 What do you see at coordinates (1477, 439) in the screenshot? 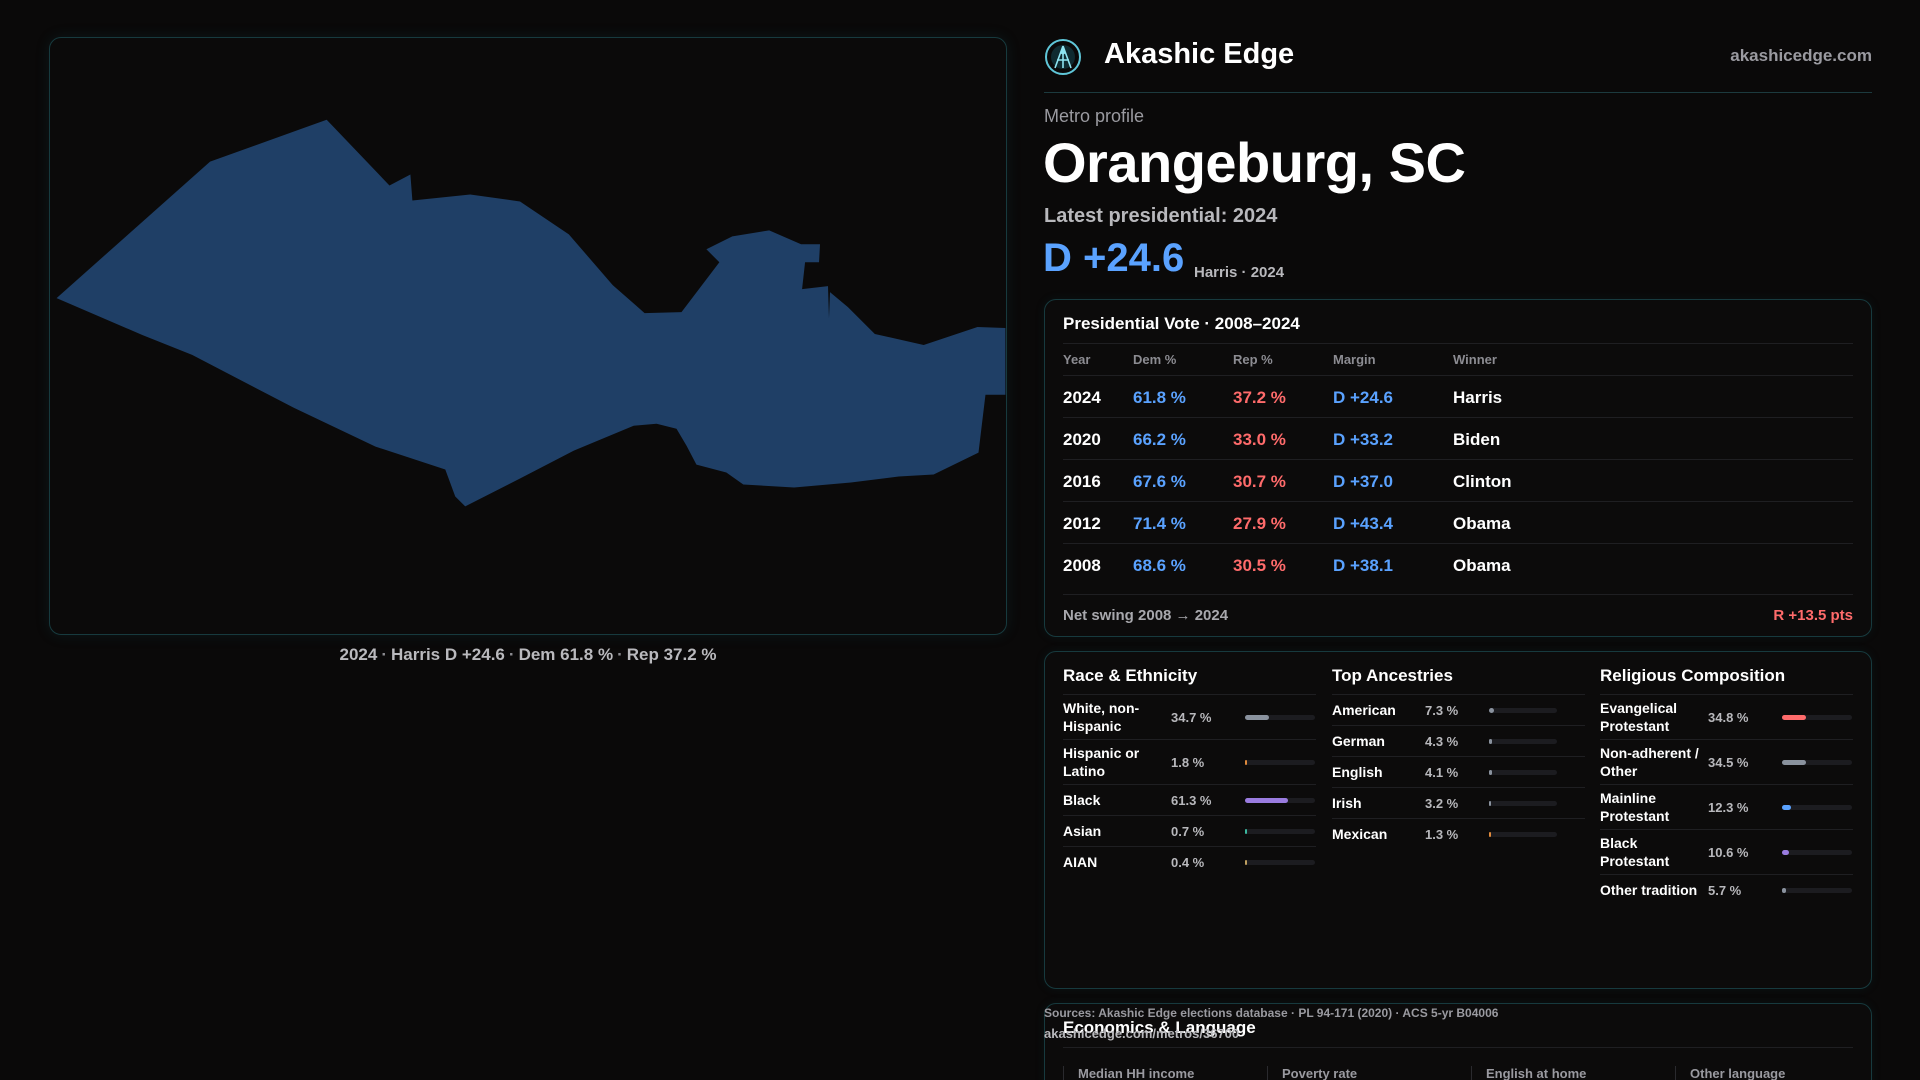
I see `row-winner: Biden` at bounding box center [1477, 439].